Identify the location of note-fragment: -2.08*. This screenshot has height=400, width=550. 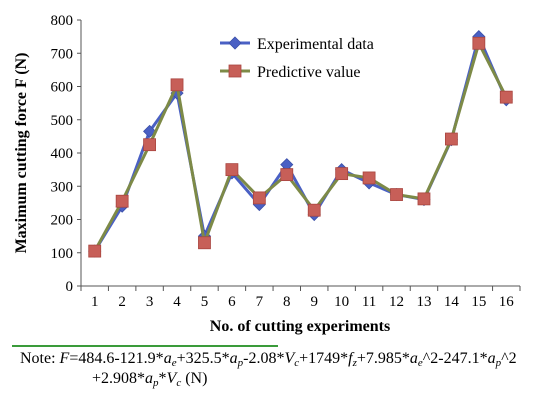
(264, 358).